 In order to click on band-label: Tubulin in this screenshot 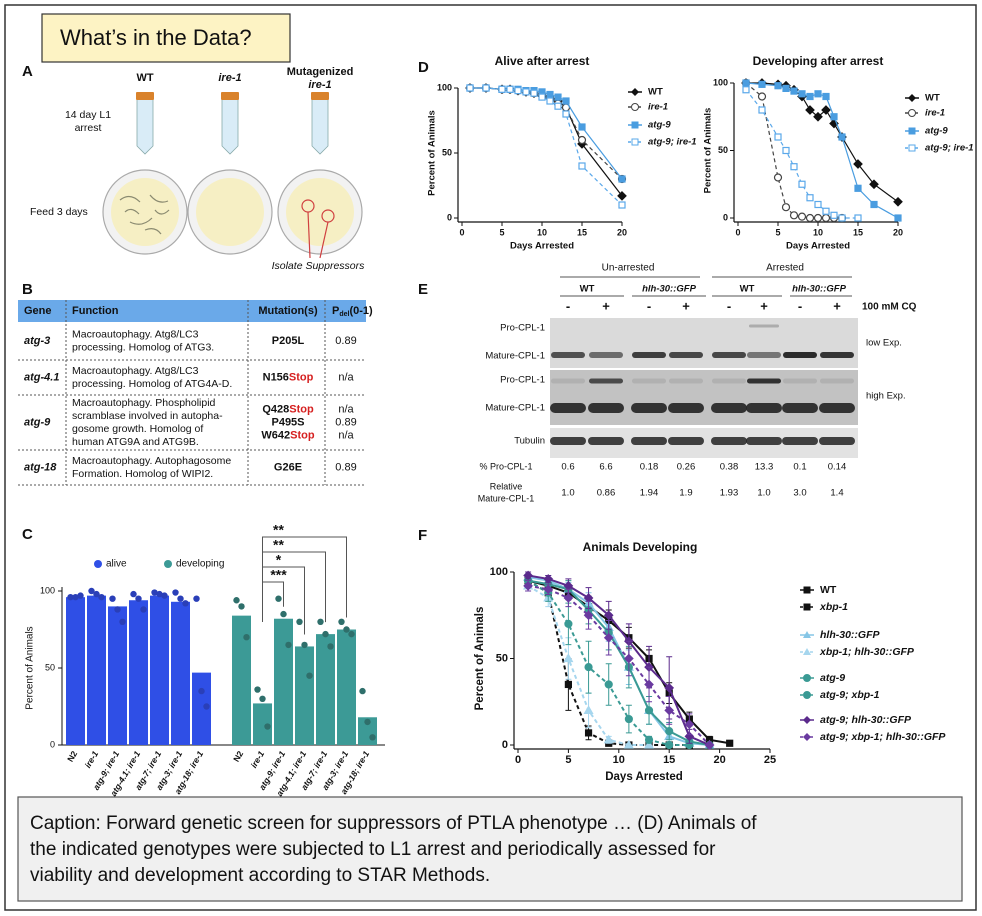, I will do `click(529, 441)`.